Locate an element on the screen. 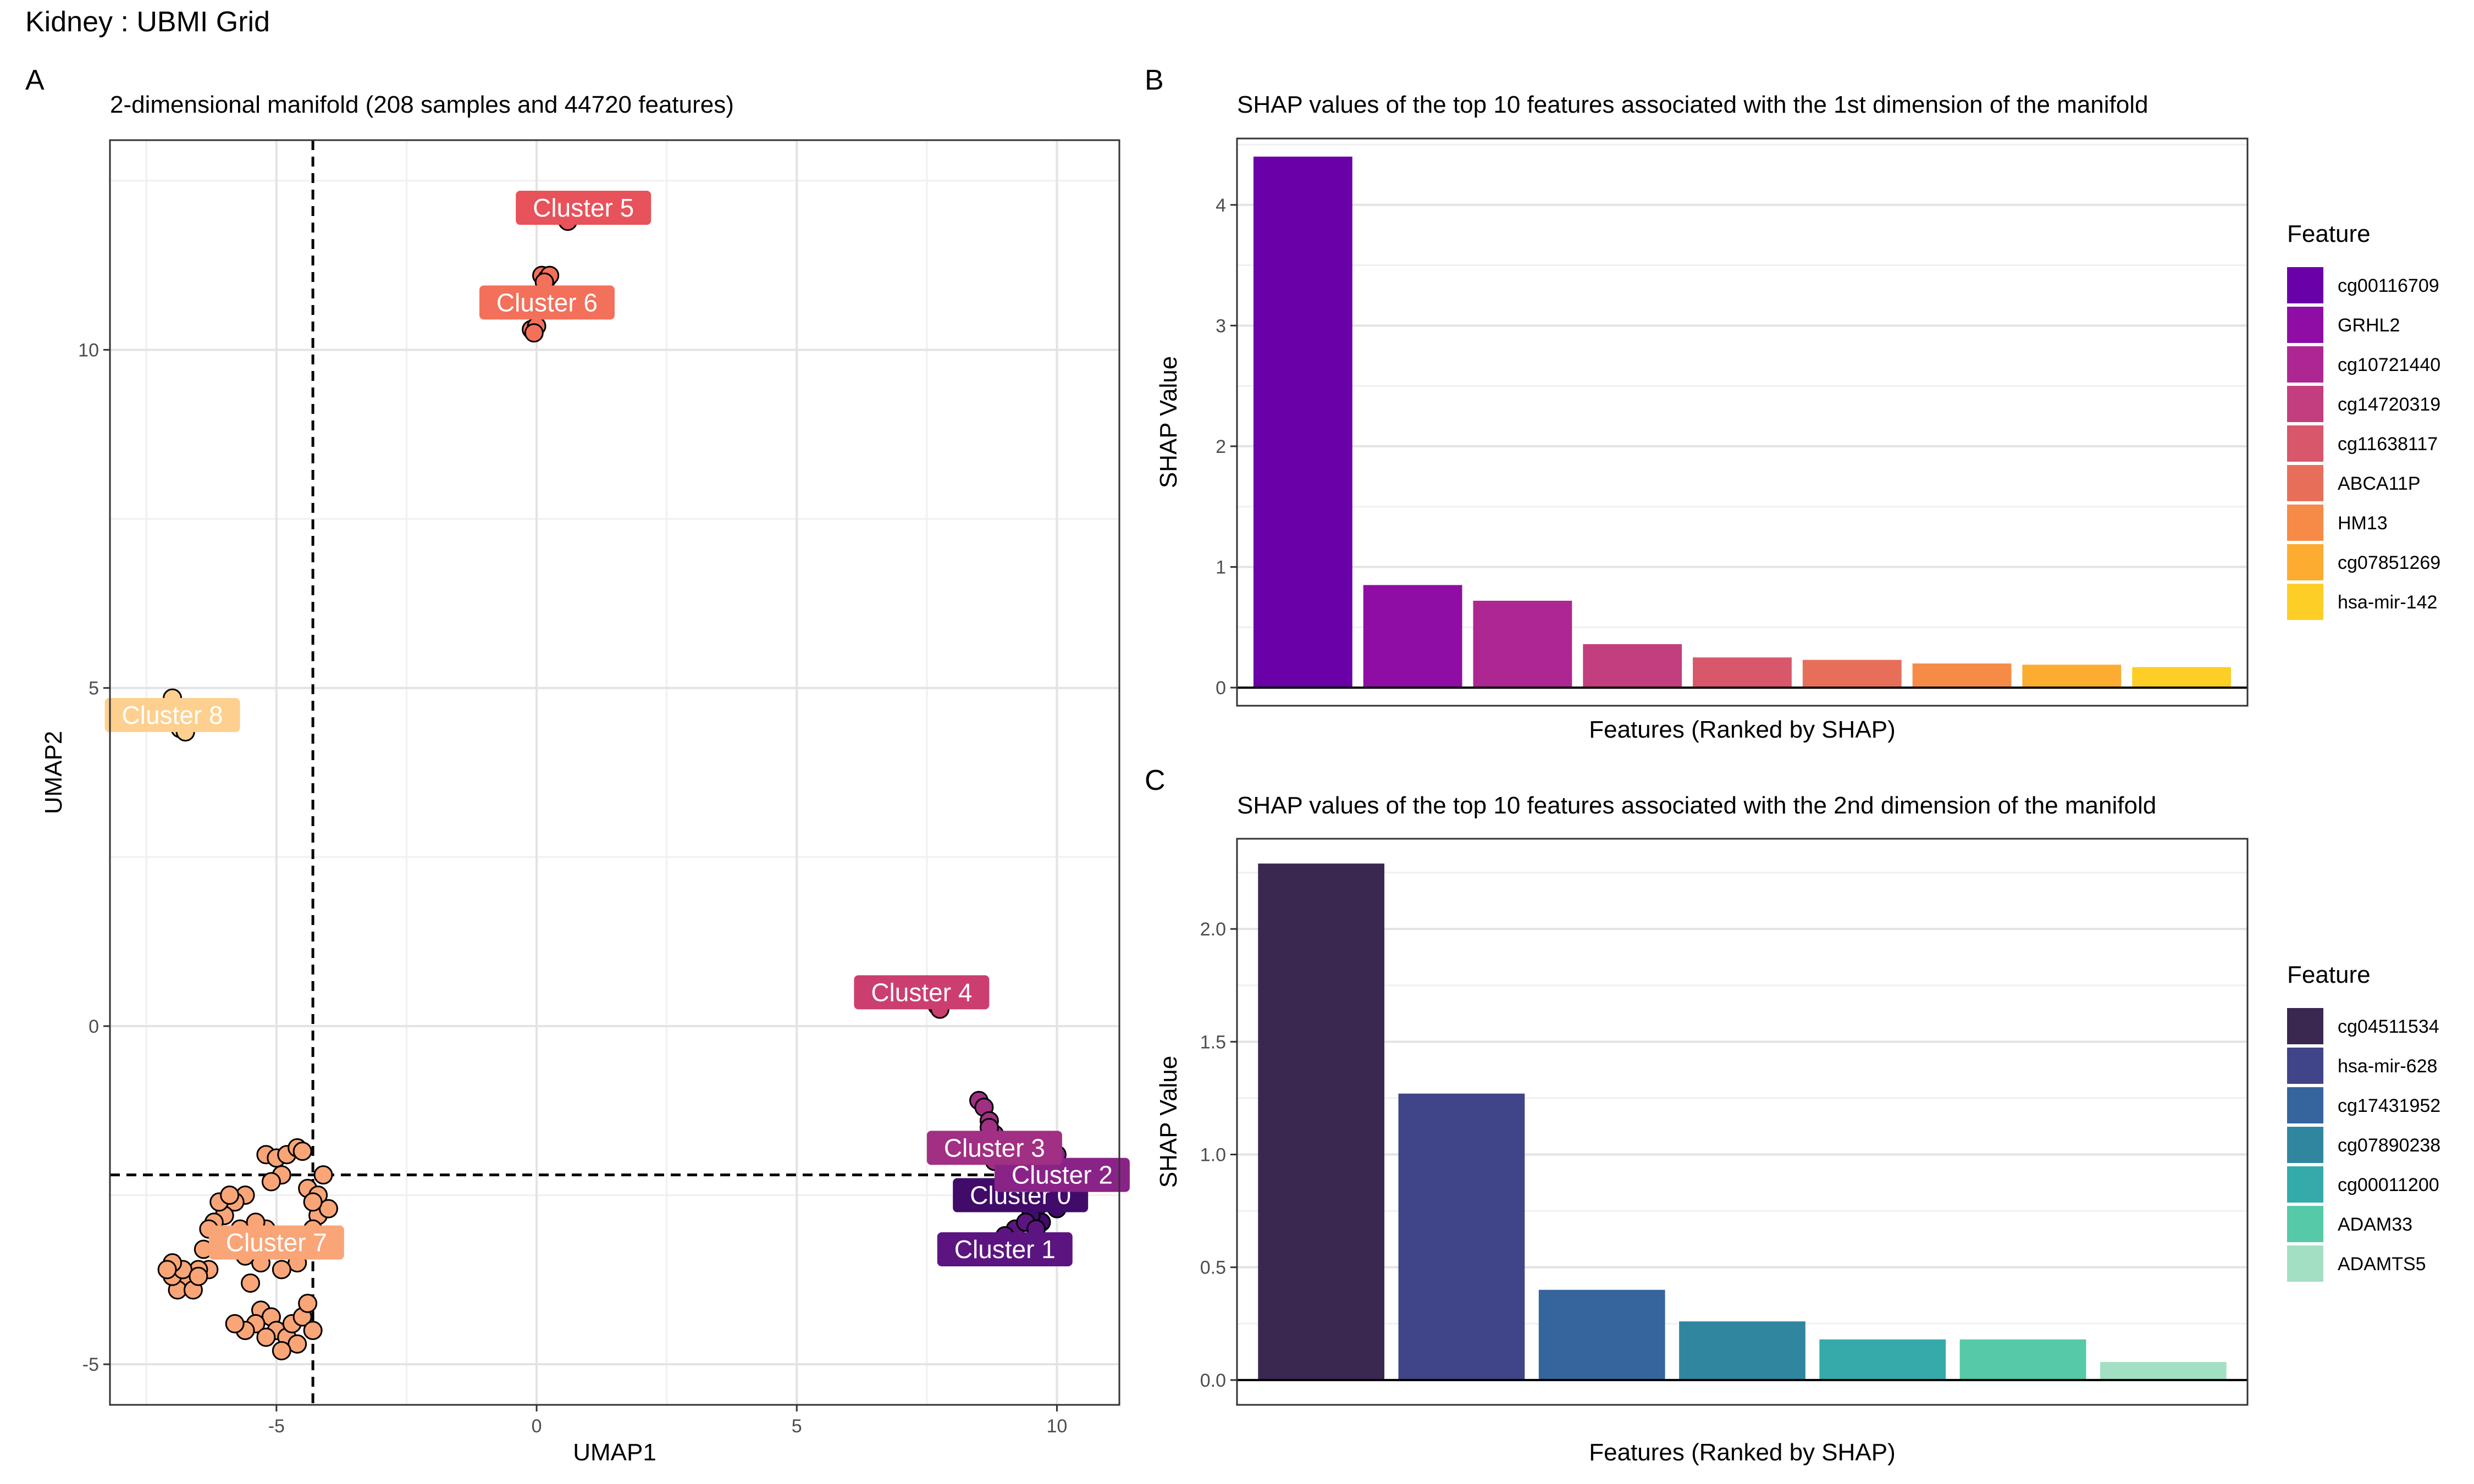 The width and height of the screenshot is (2474, 1484). legend-label-6: ADAMTS5 is located at coordinates (2382, 1264).